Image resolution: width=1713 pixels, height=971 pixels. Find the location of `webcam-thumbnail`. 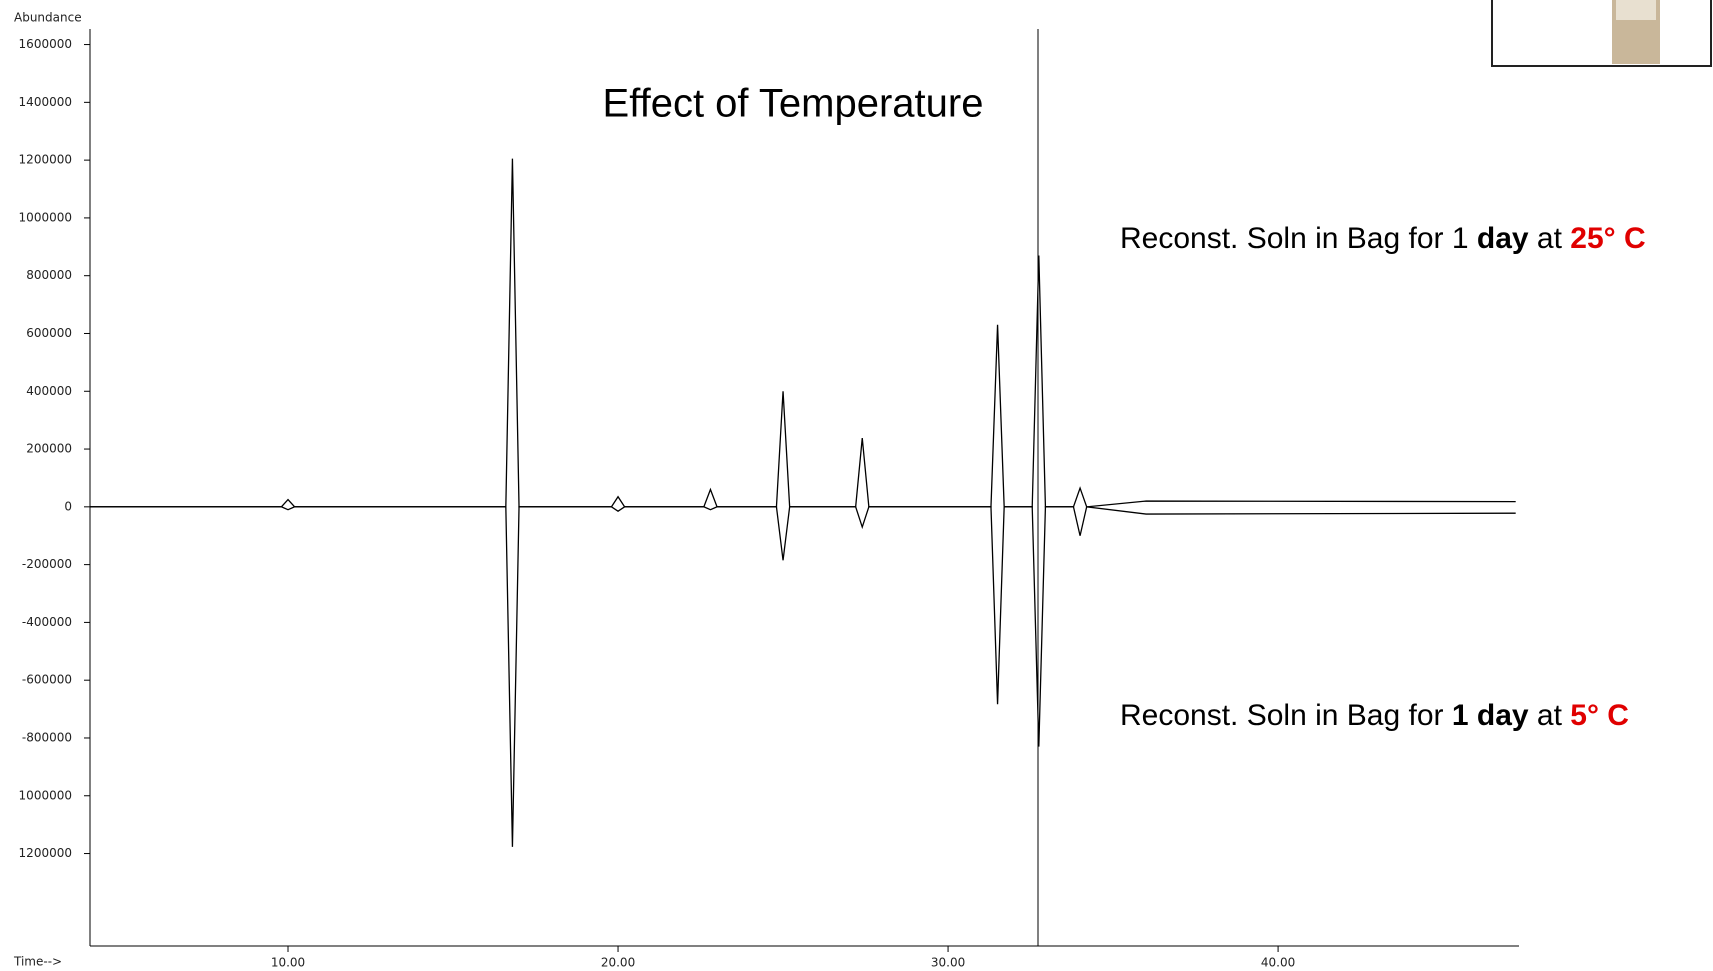

webcam-thumbnail is located at coordinates (1601, 33).